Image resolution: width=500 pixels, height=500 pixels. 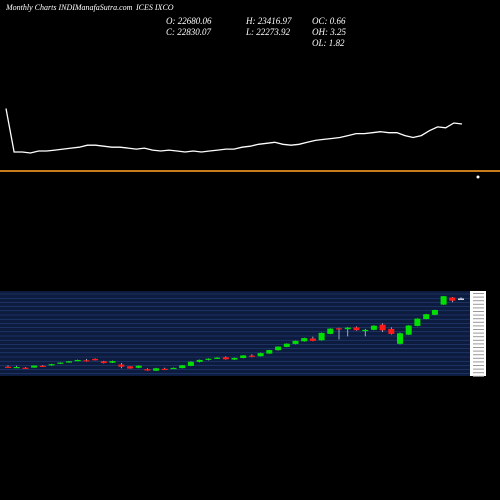 What do you see at coordinates (155, 7) in the screenshot?
I see `symbol-label: ICES IXCO` at bounding box center [155, 7].